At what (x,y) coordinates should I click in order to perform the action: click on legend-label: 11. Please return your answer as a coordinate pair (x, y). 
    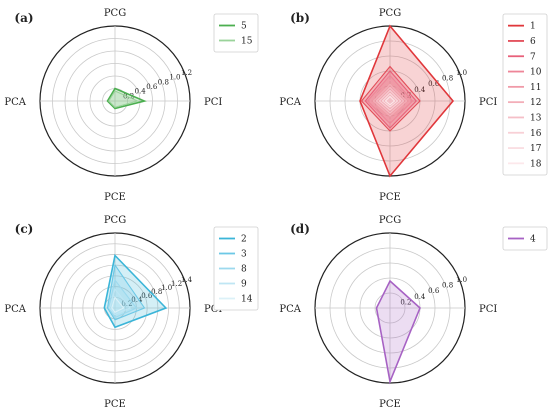
    Looking at the image, I should click on (535, 88).